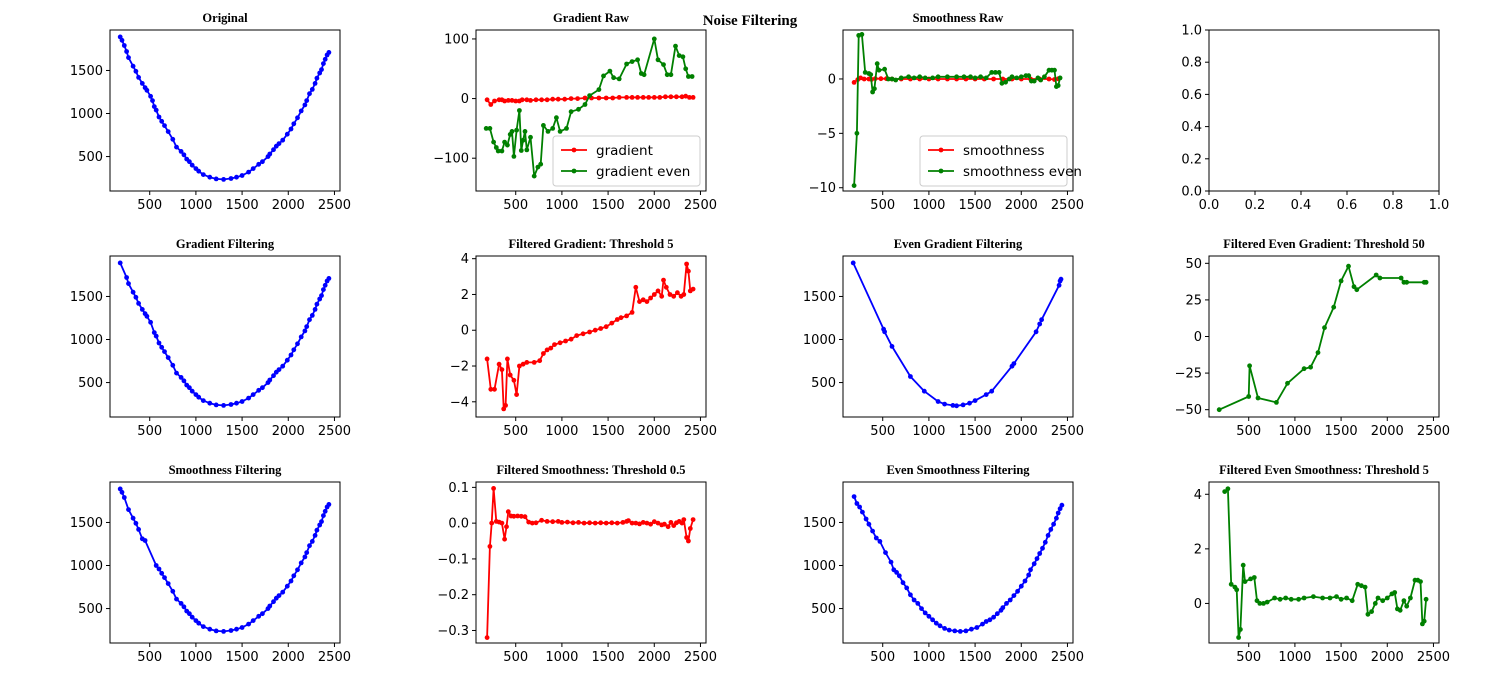 The height and width of the screenshot is (700, 1500). I want to click on figure-suptitle: Noise Filtering, so click(750, 21).